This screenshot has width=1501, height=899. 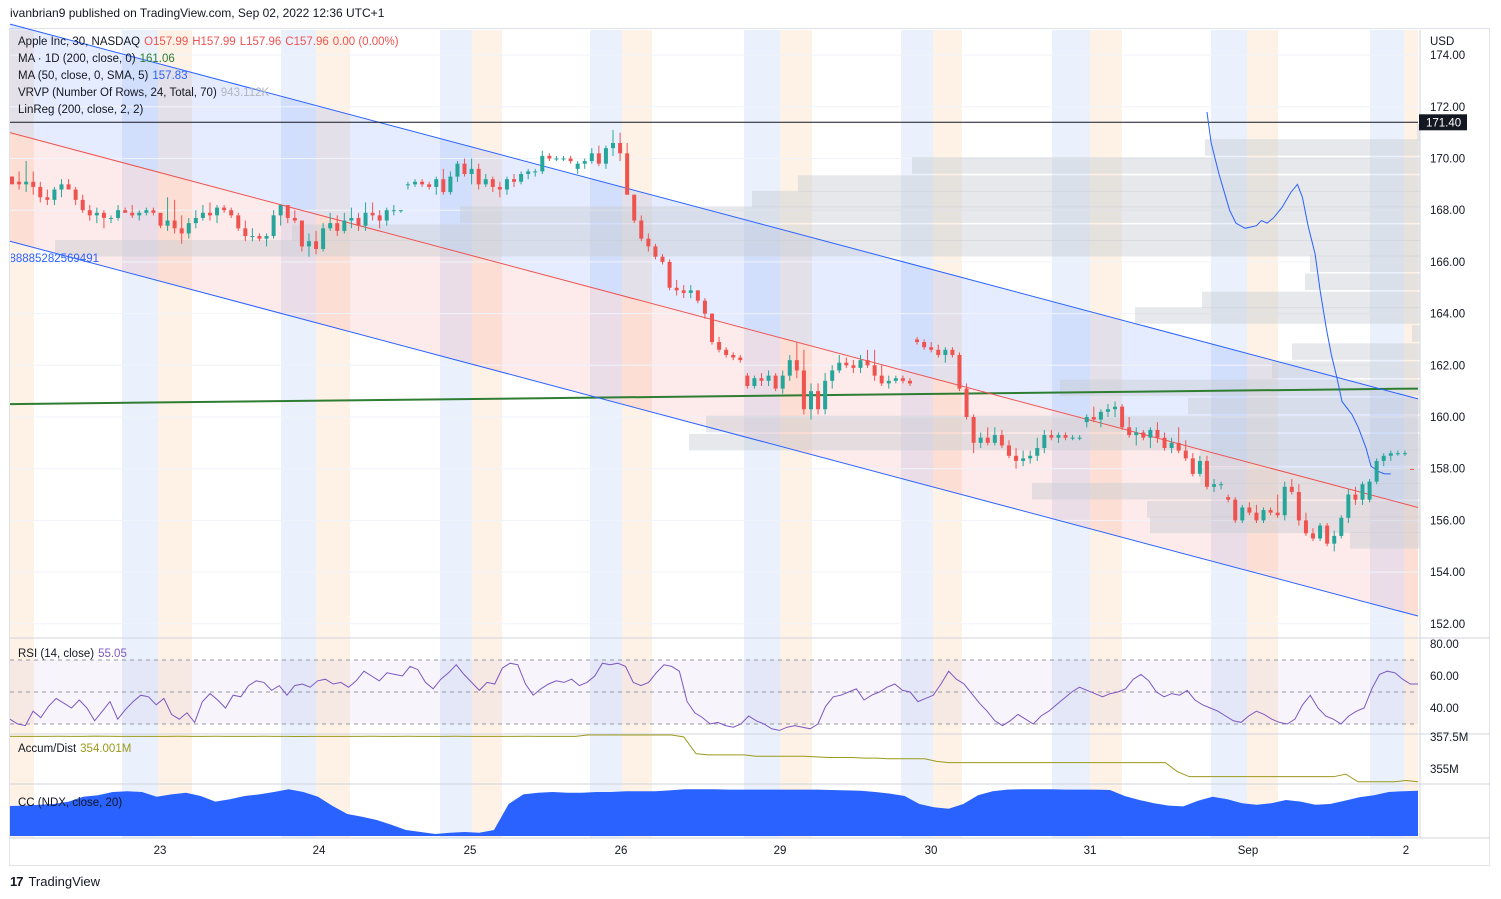 I want to click on open-value: O157.99, so click(x=166, y=42).